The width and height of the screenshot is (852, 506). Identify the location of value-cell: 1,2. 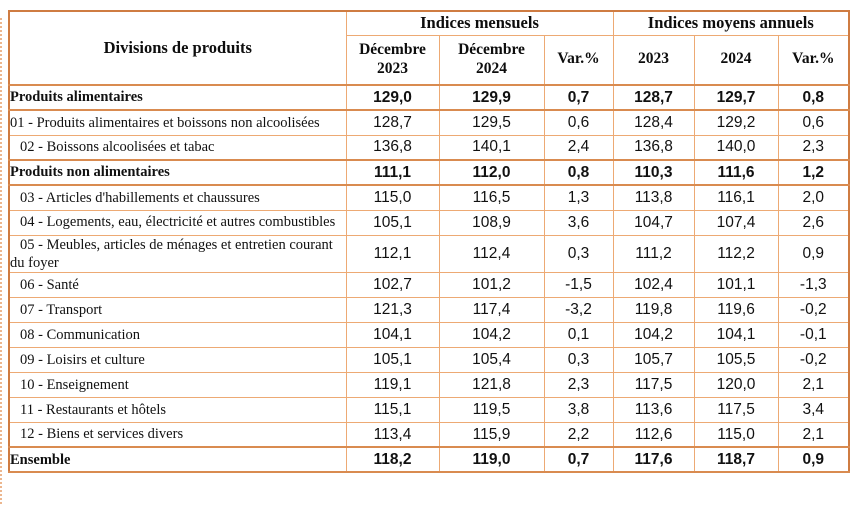
(813, 172).